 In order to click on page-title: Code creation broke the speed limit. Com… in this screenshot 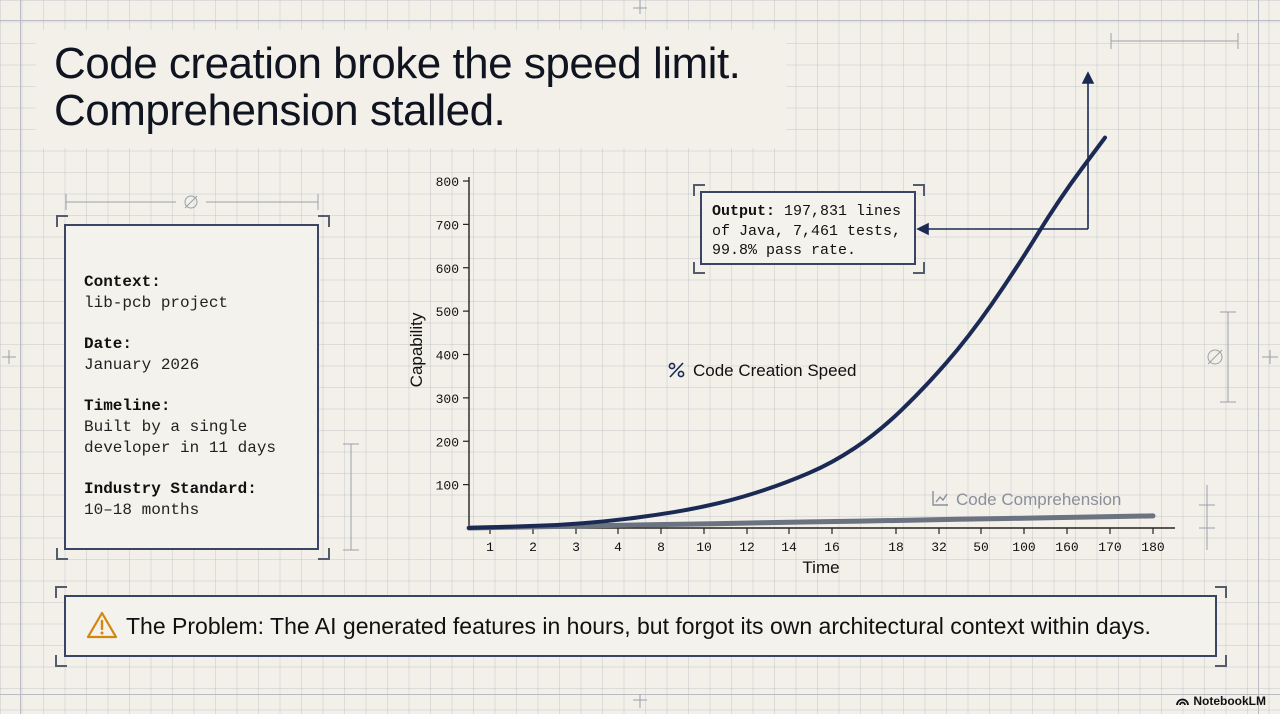, I will do `click(397, 87)`.